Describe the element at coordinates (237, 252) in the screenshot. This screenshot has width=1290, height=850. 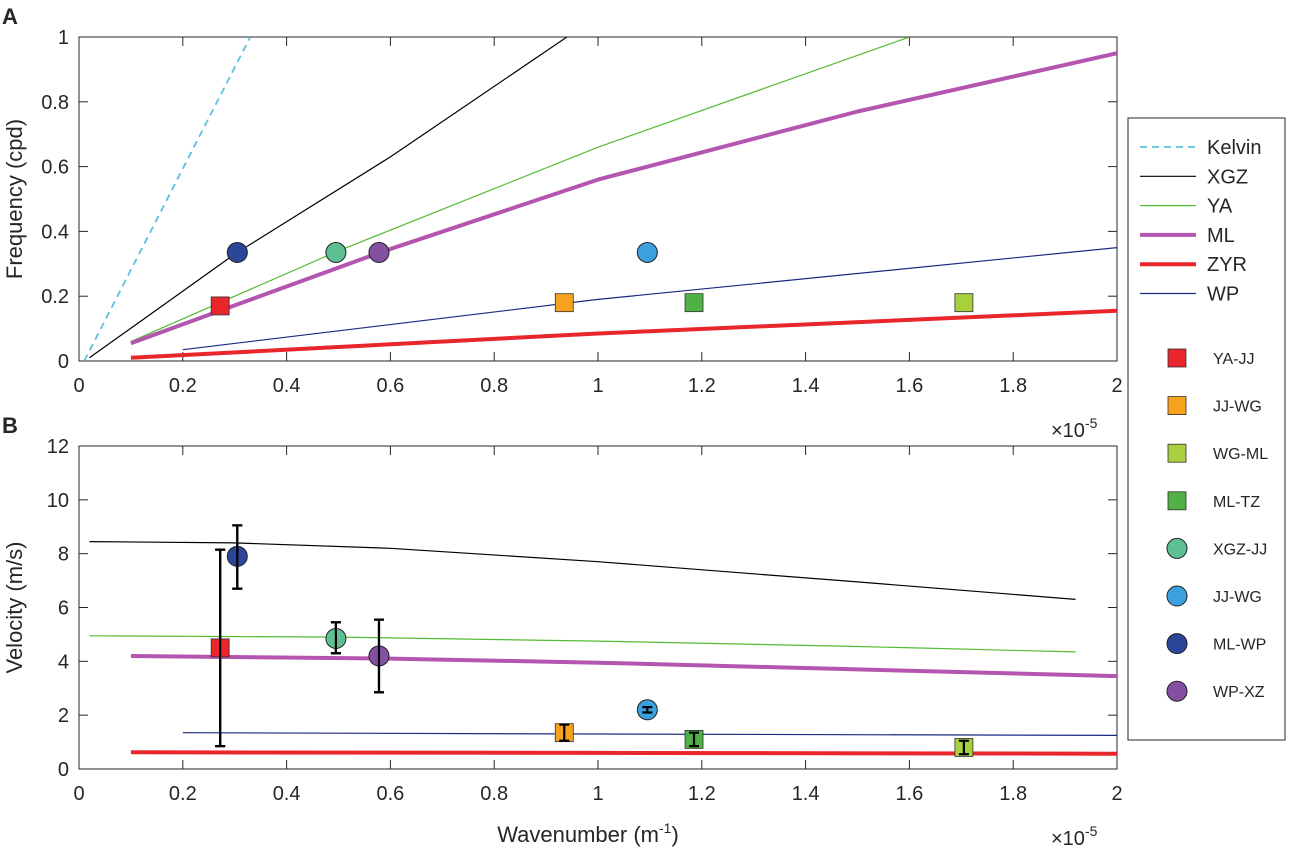
I see `marker-ml-wp-circle` at that location.